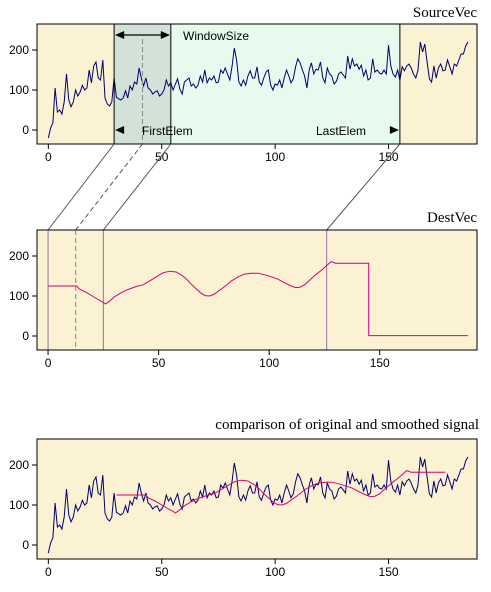 This screenshot has width=491, height=592. Describe the element at coordinates (120, 130) in the screenshot. I see `first-elem-arrowhead` at that location.